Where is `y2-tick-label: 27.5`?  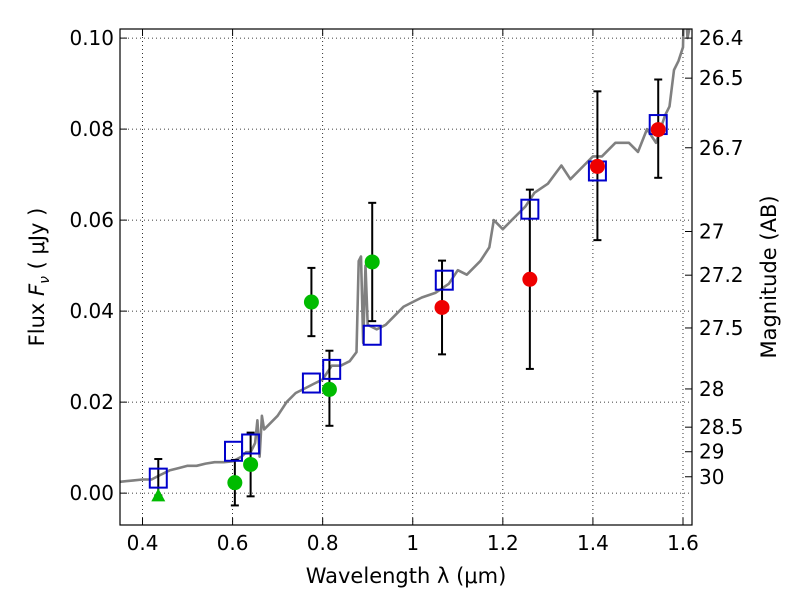 y2-tick-label: 27.5 is located at coordinates (721, 328).